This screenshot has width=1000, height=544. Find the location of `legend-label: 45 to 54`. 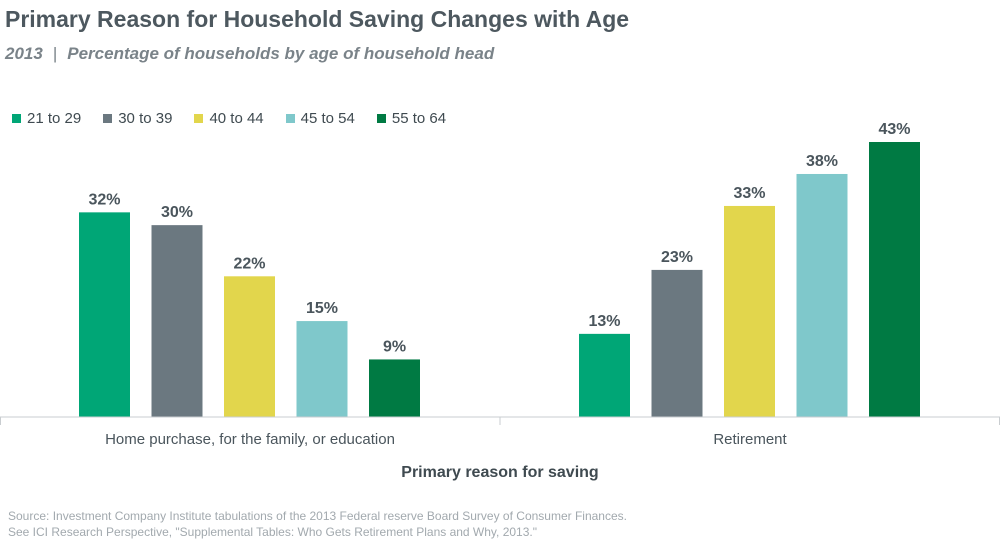

legend-label: 45 to 54 is located at coordinates (327, 118).